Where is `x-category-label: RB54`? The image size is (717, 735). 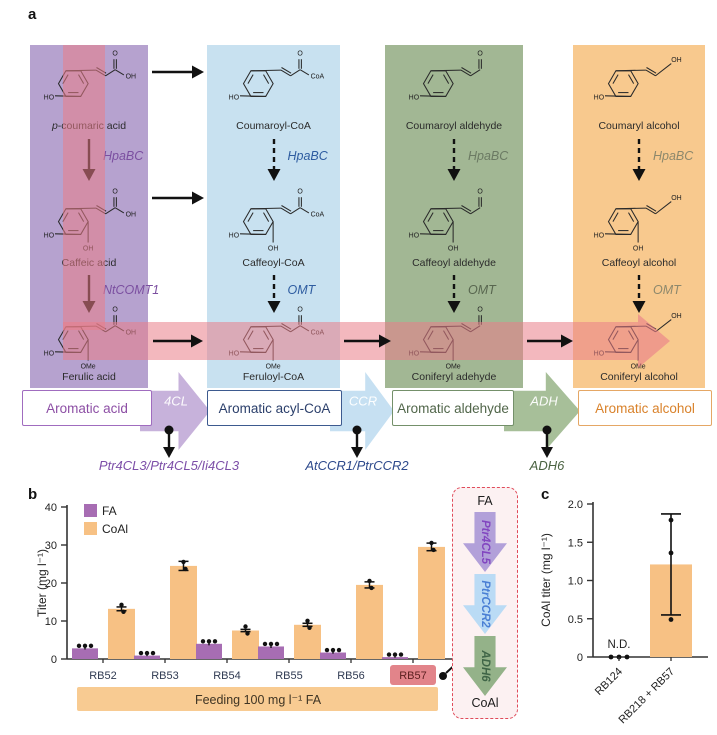 x-category-label: RB54 is located at coordinates (227, 676).